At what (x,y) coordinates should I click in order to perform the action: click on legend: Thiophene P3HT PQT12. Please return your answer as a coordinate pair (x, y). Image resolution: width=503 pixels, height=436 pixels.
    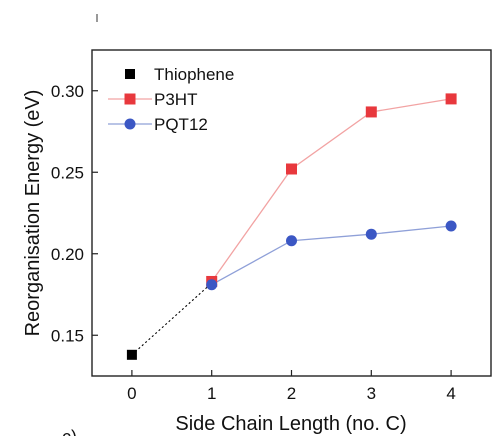
    Looking at the image, I should click on (171, 99).